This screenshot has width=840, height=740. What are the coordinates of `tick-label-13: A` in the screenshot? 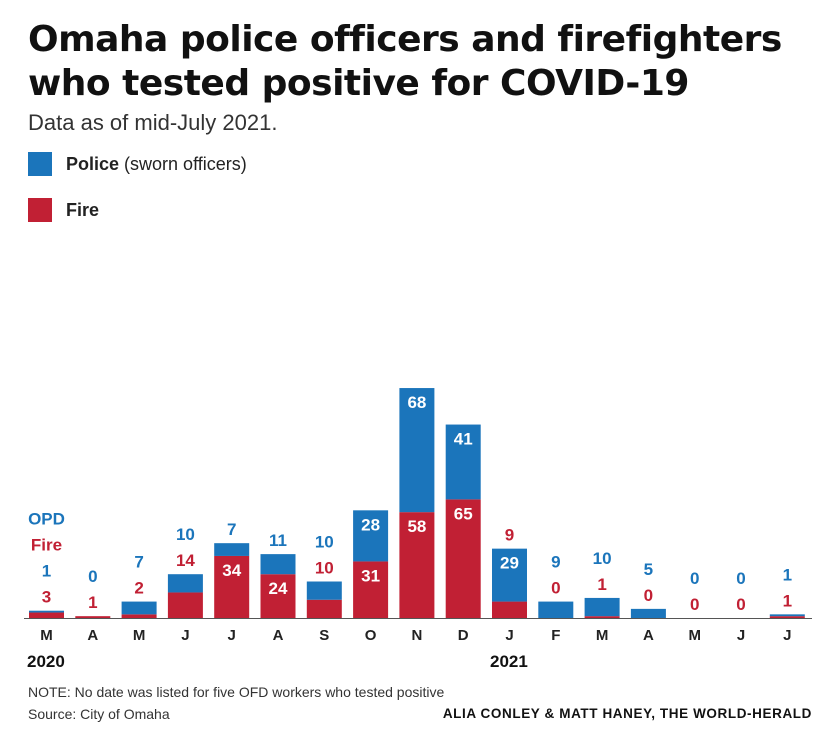 It's located at (648, 635).